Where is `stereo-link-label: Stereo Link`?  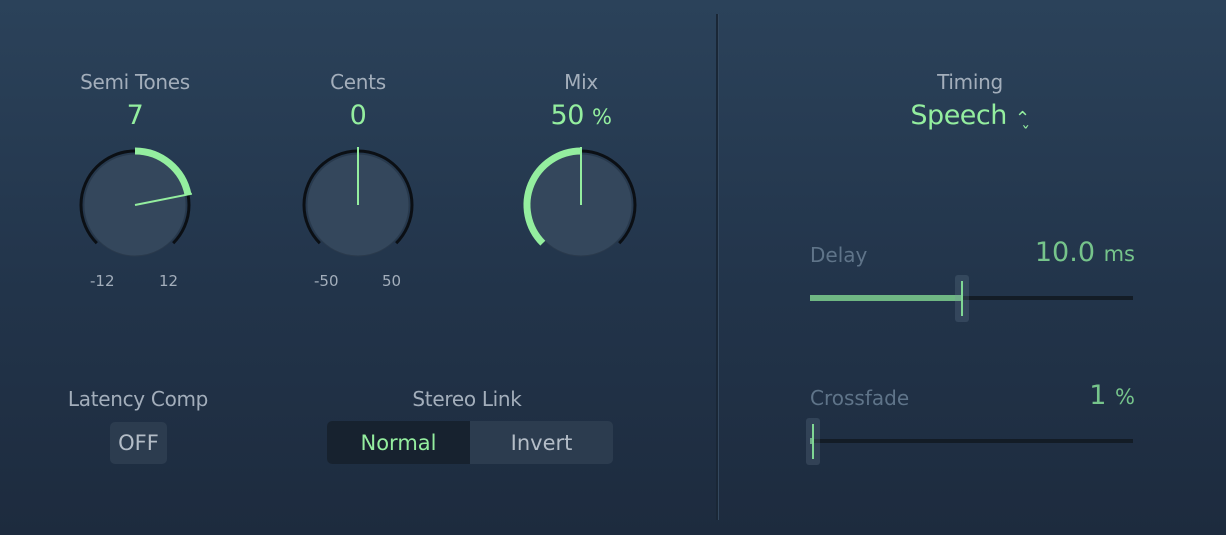 stereo-link-label: Stereo Link is located at coordinates (467, 399).